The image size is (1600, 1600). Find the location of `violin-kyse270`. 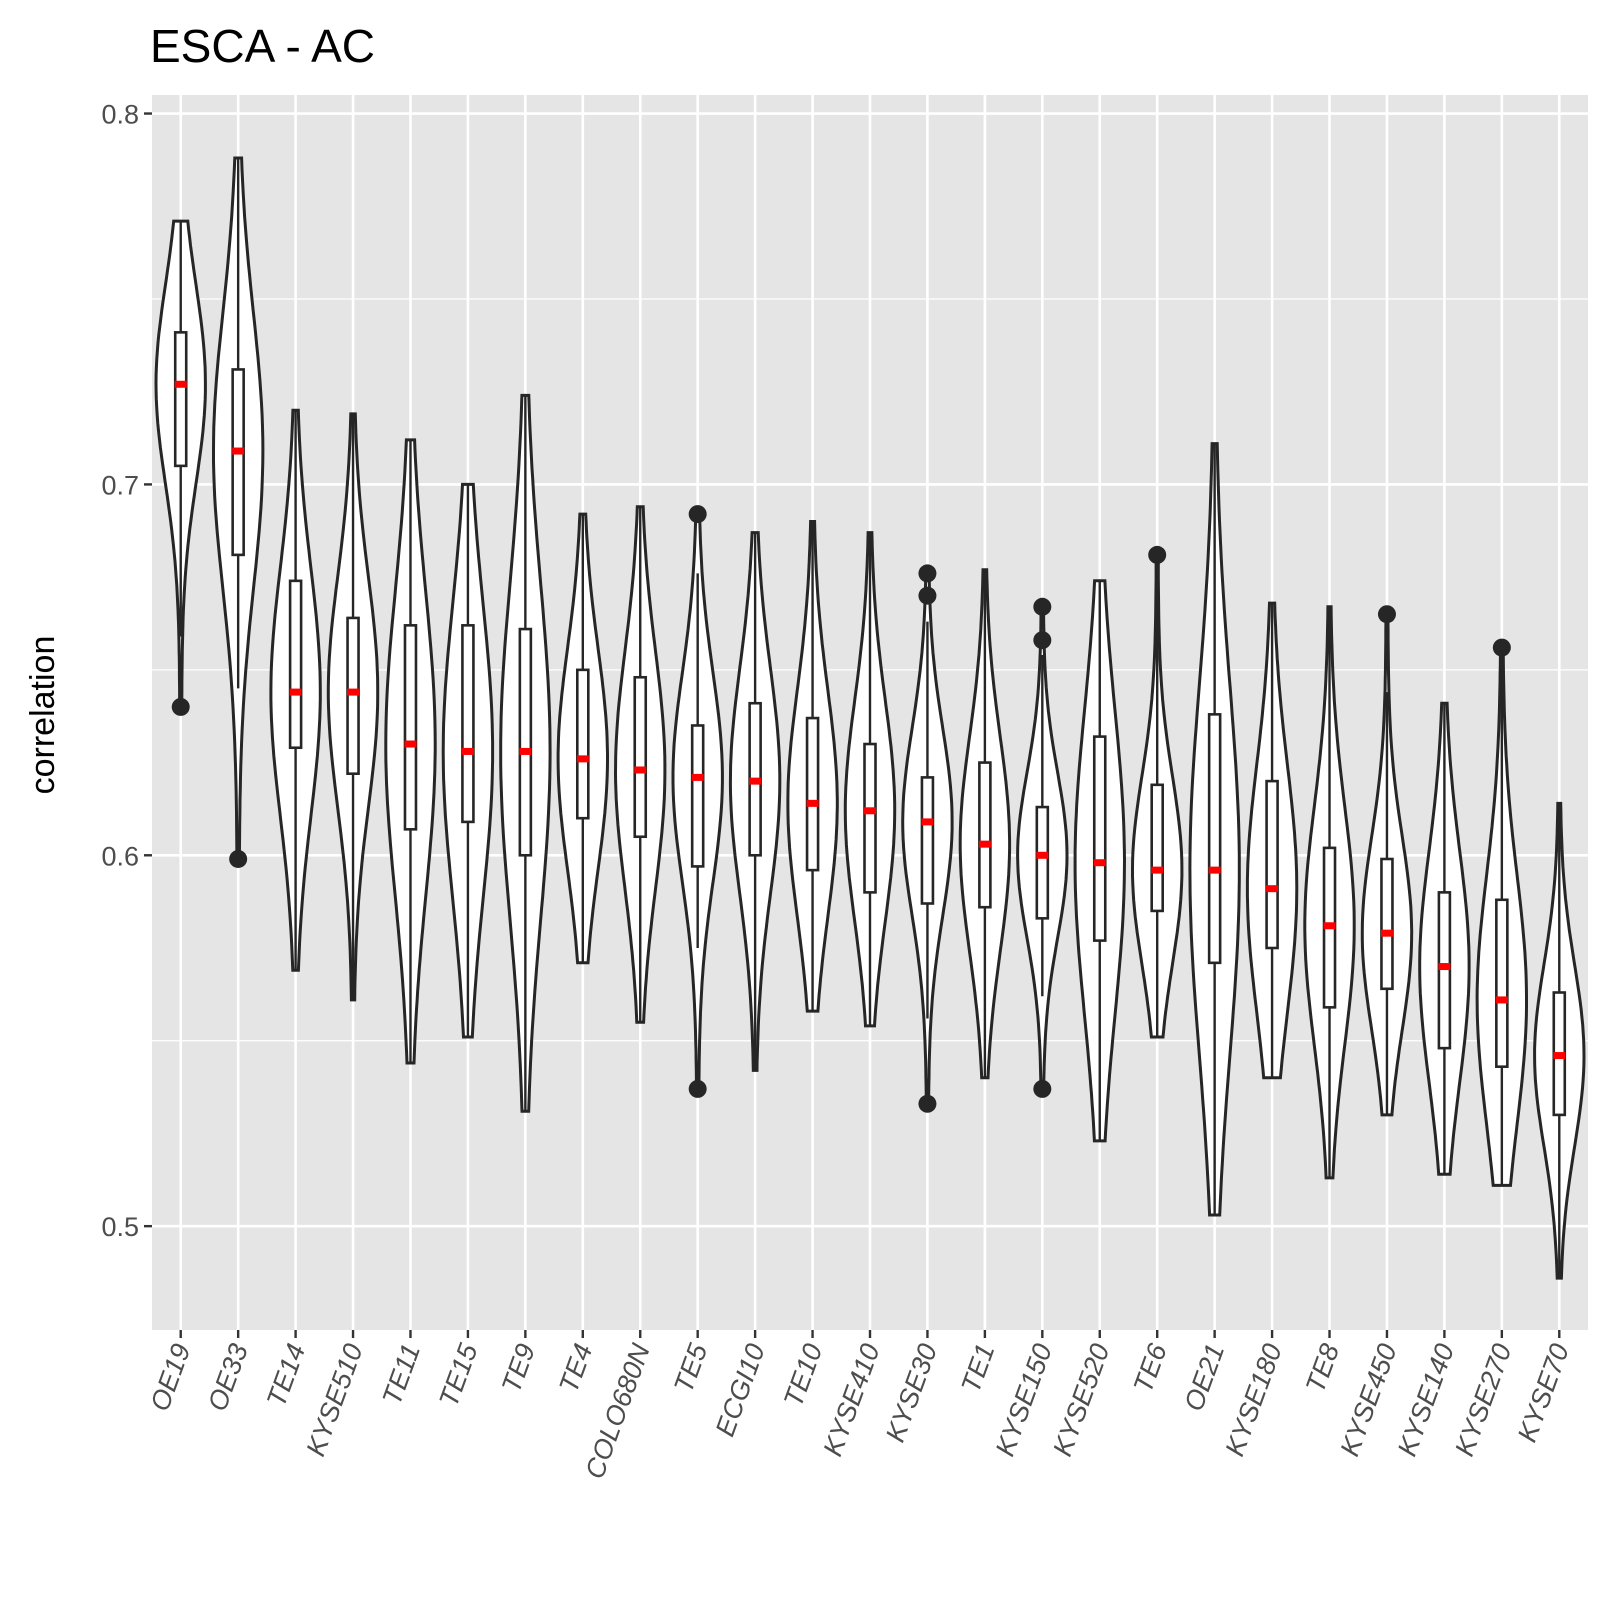

violin-kyse270 is located at coordinates (1501, 912).